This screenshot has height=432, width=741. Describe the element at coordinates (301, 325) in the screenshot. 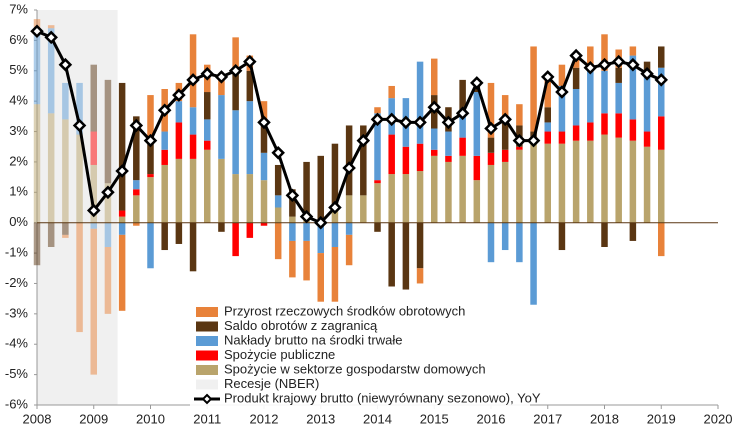

I see `legend-label: Saldo obrotów z zagranicą` at that location.